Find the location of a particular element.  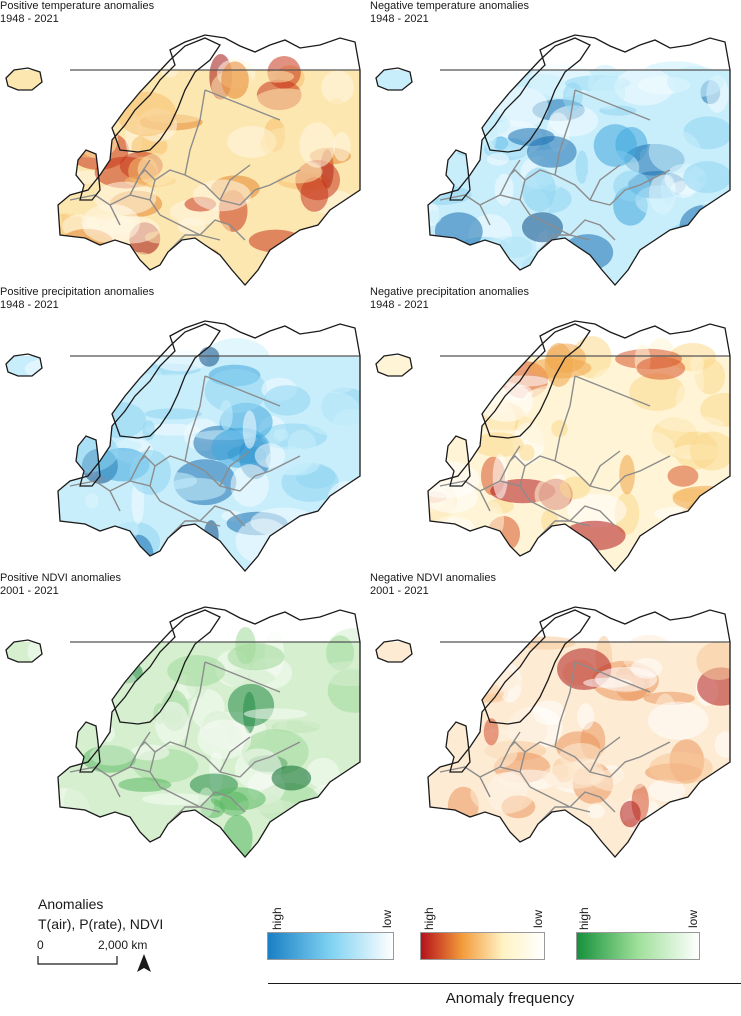

map-ndvi-neg is located at coordinates (553, 732).